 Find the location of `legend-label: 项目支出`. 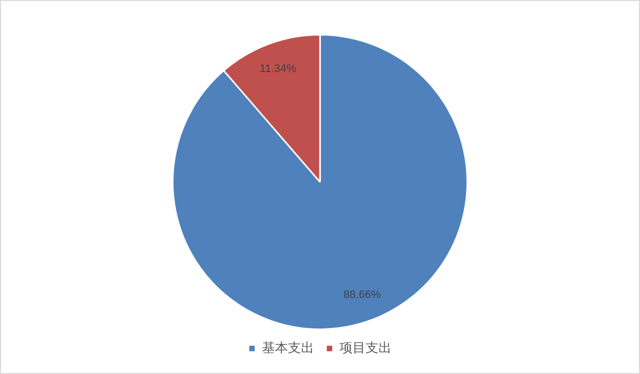

legend-label: 项目支出 is located at coordinates (366, 348).